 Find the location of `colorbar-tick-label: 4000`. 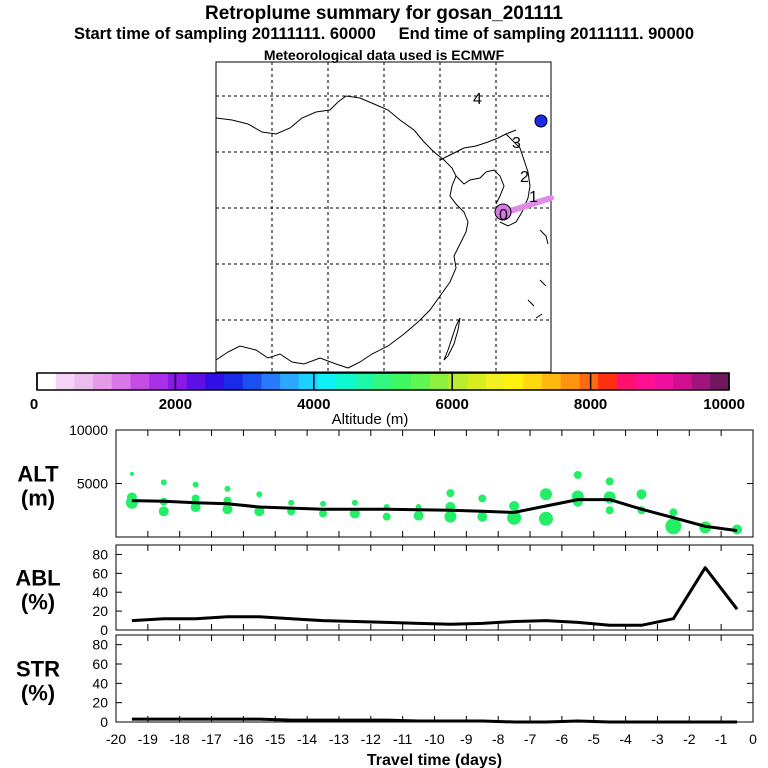

colorbar-tick-label: 4000 is located at coordinates (313, 404).